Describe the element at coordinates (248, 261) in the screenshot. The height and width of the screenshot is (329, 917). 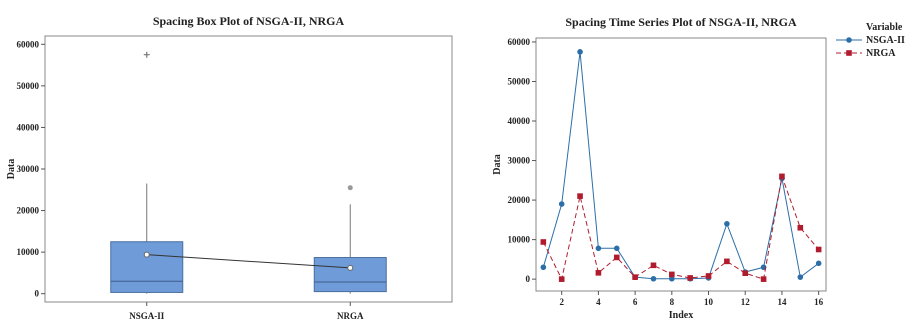
I see `mean-connect-line` at that location.